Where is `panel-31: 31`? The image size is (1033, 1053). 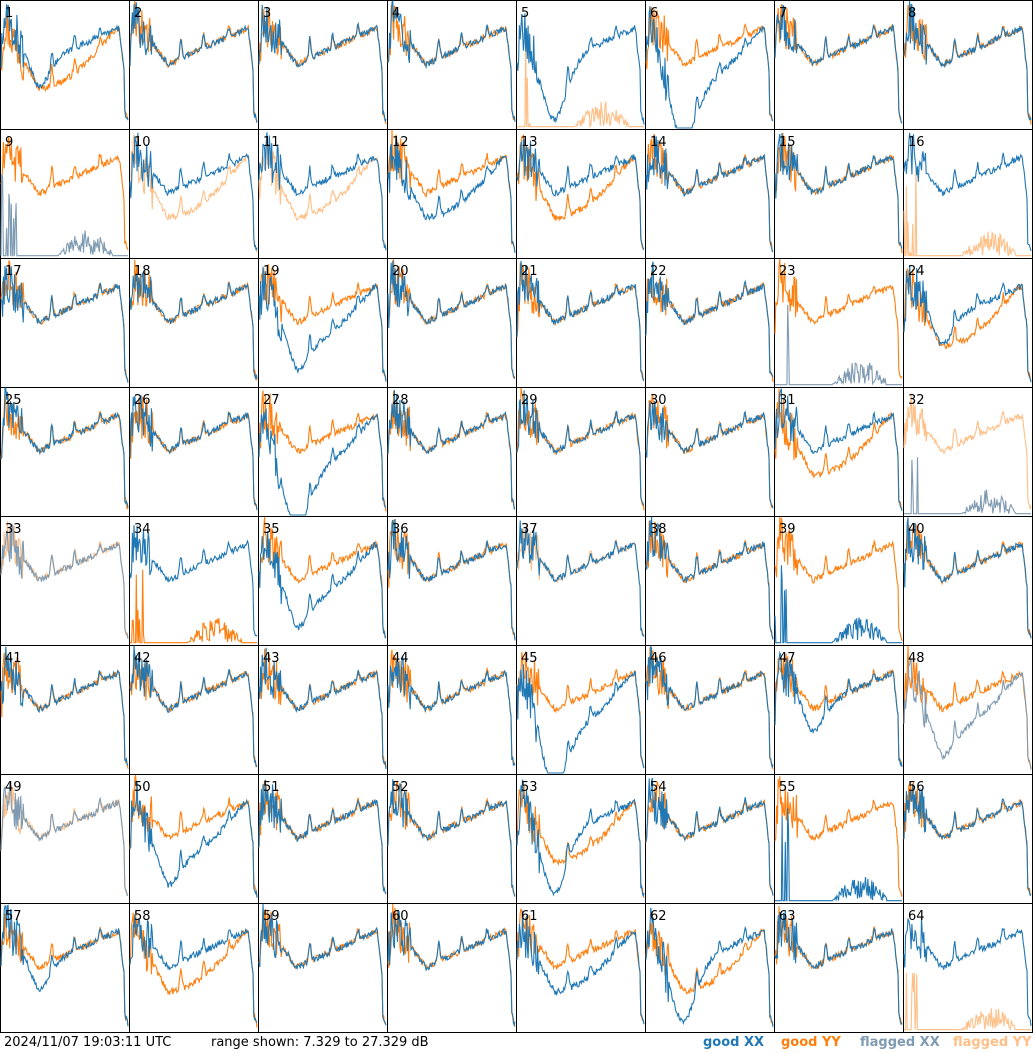 panel-31: 31 is located at coordinates (839, 452).